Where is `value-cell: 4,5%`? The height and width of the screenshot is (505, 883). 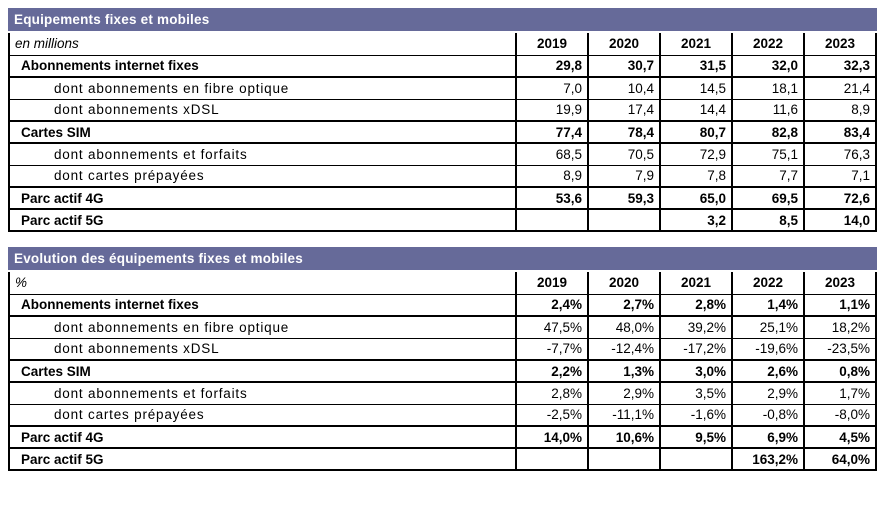
value-cell: 4,5% is located at coordinates (840, 437).